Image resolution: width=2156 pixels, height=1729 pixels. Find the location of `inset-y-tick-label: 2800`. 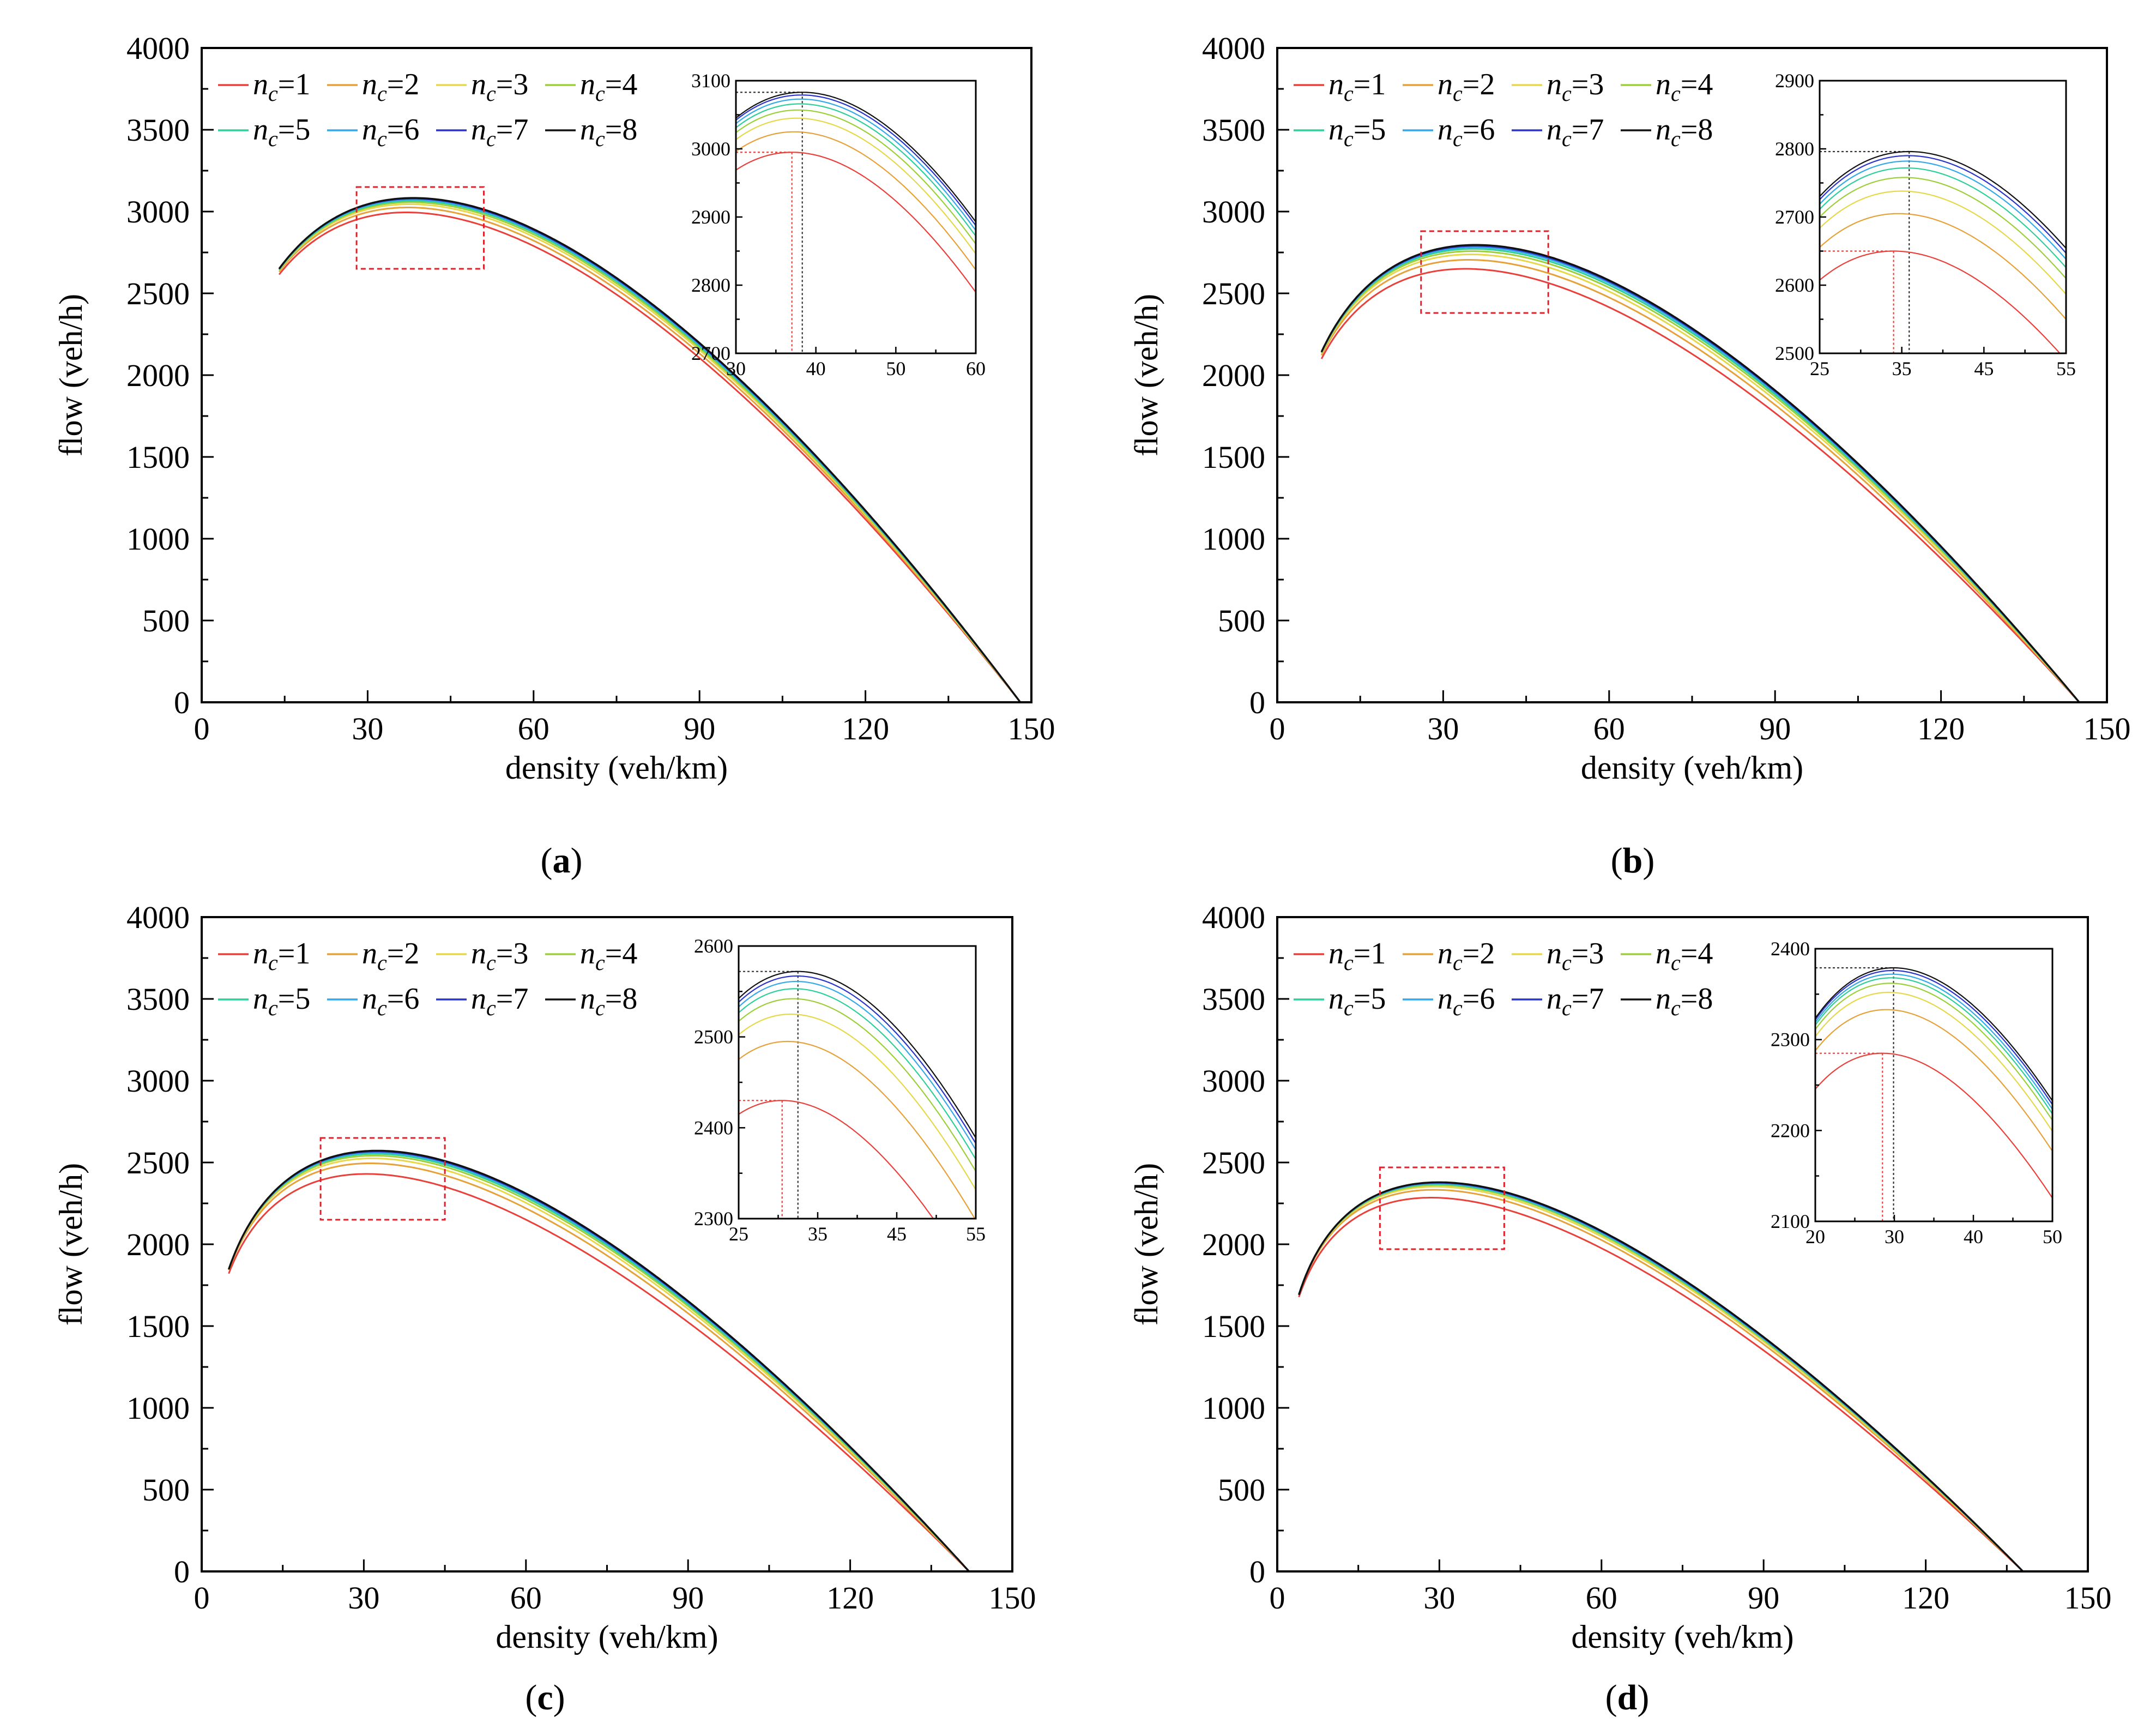

inset-y-tick-label: 2800 is located at coordinates (711, 285).